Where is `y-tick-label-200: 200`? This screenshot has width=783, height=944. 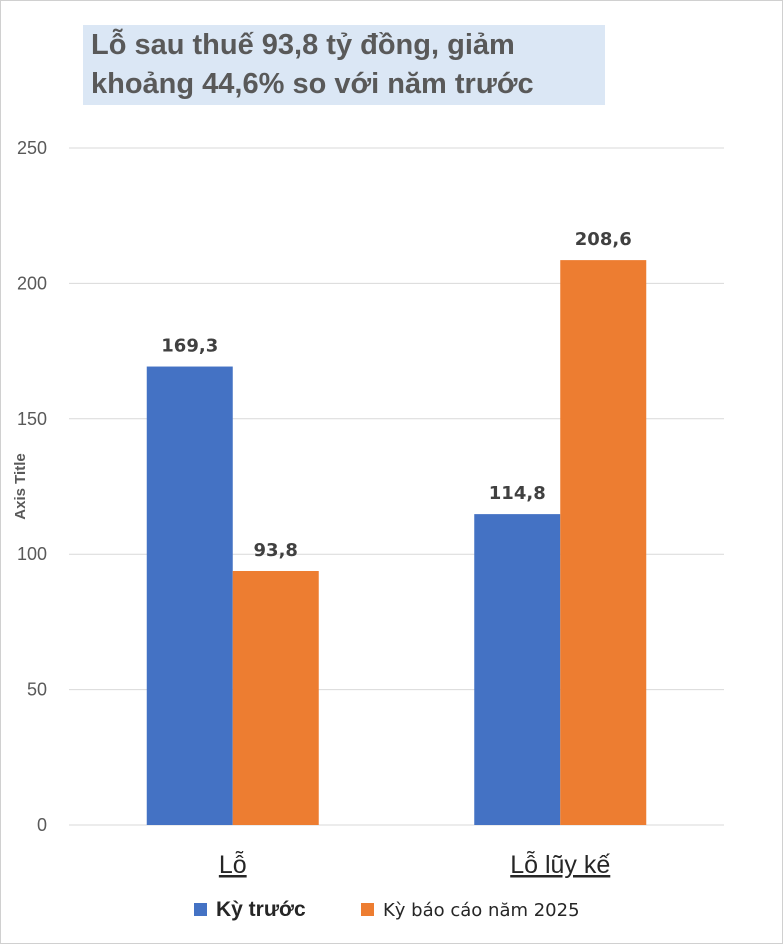 y-tick-label-200: 200 is located at coordinates (32, 283).